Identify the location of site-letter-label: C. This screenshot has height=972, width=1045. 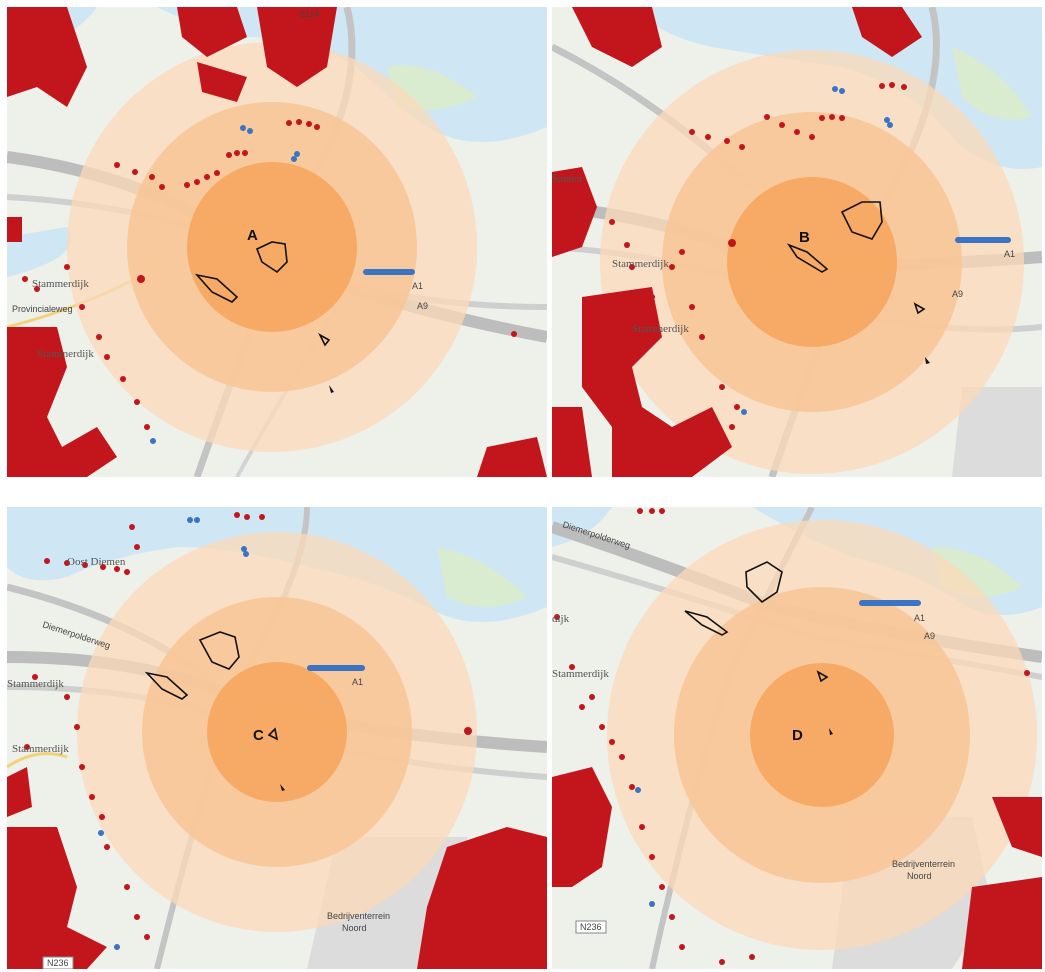
(258, 735).